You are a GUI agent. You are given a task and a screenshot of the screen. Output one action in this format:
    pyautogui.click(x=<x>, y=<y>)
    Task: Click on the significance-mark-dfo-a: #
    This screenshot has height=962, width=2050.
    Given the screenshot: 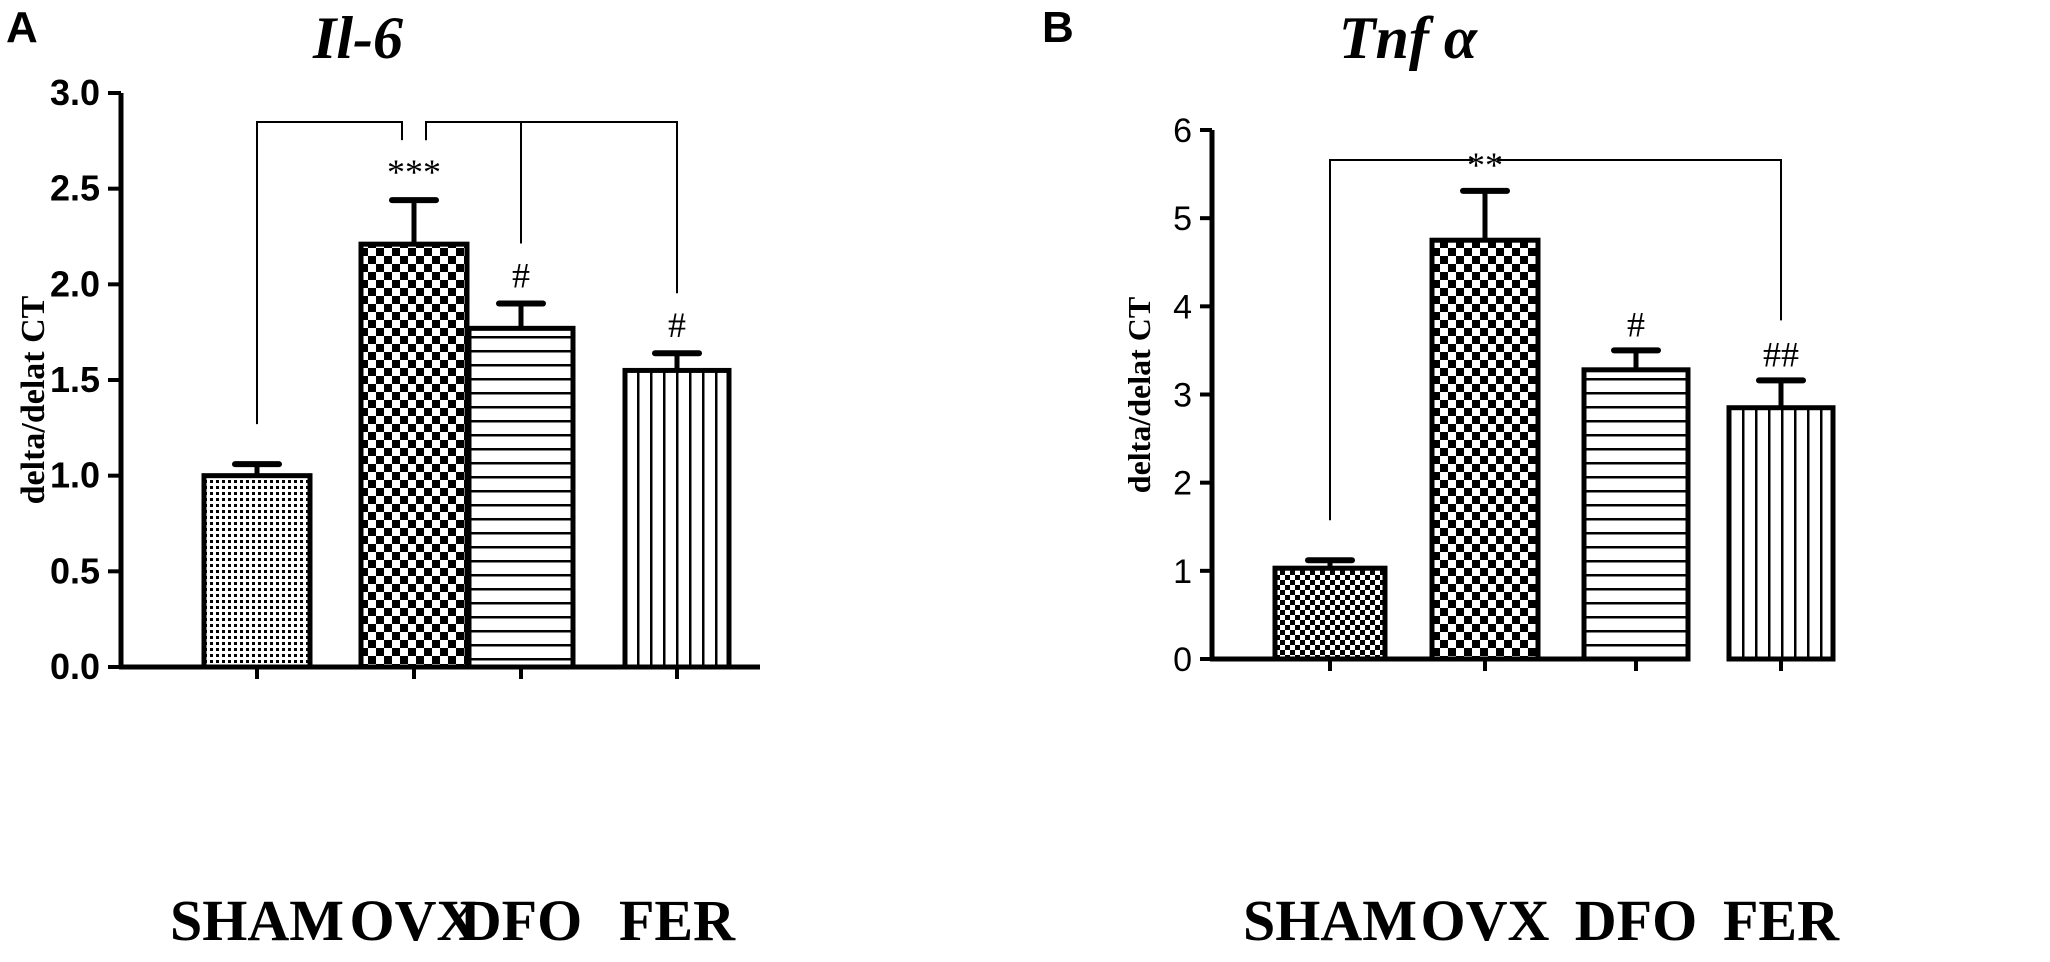 What is the action you would take?
    pyautogui.click(x=521, y=275)
    